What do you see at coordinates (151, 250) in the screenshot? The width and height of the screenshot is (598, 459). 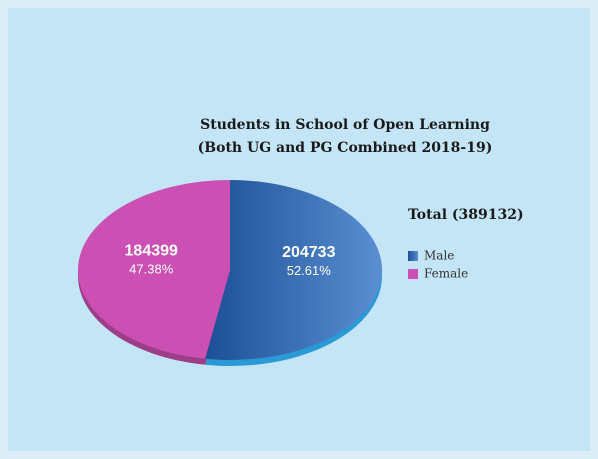 I see `value-label: 184399` at bounding box center [151, 250].